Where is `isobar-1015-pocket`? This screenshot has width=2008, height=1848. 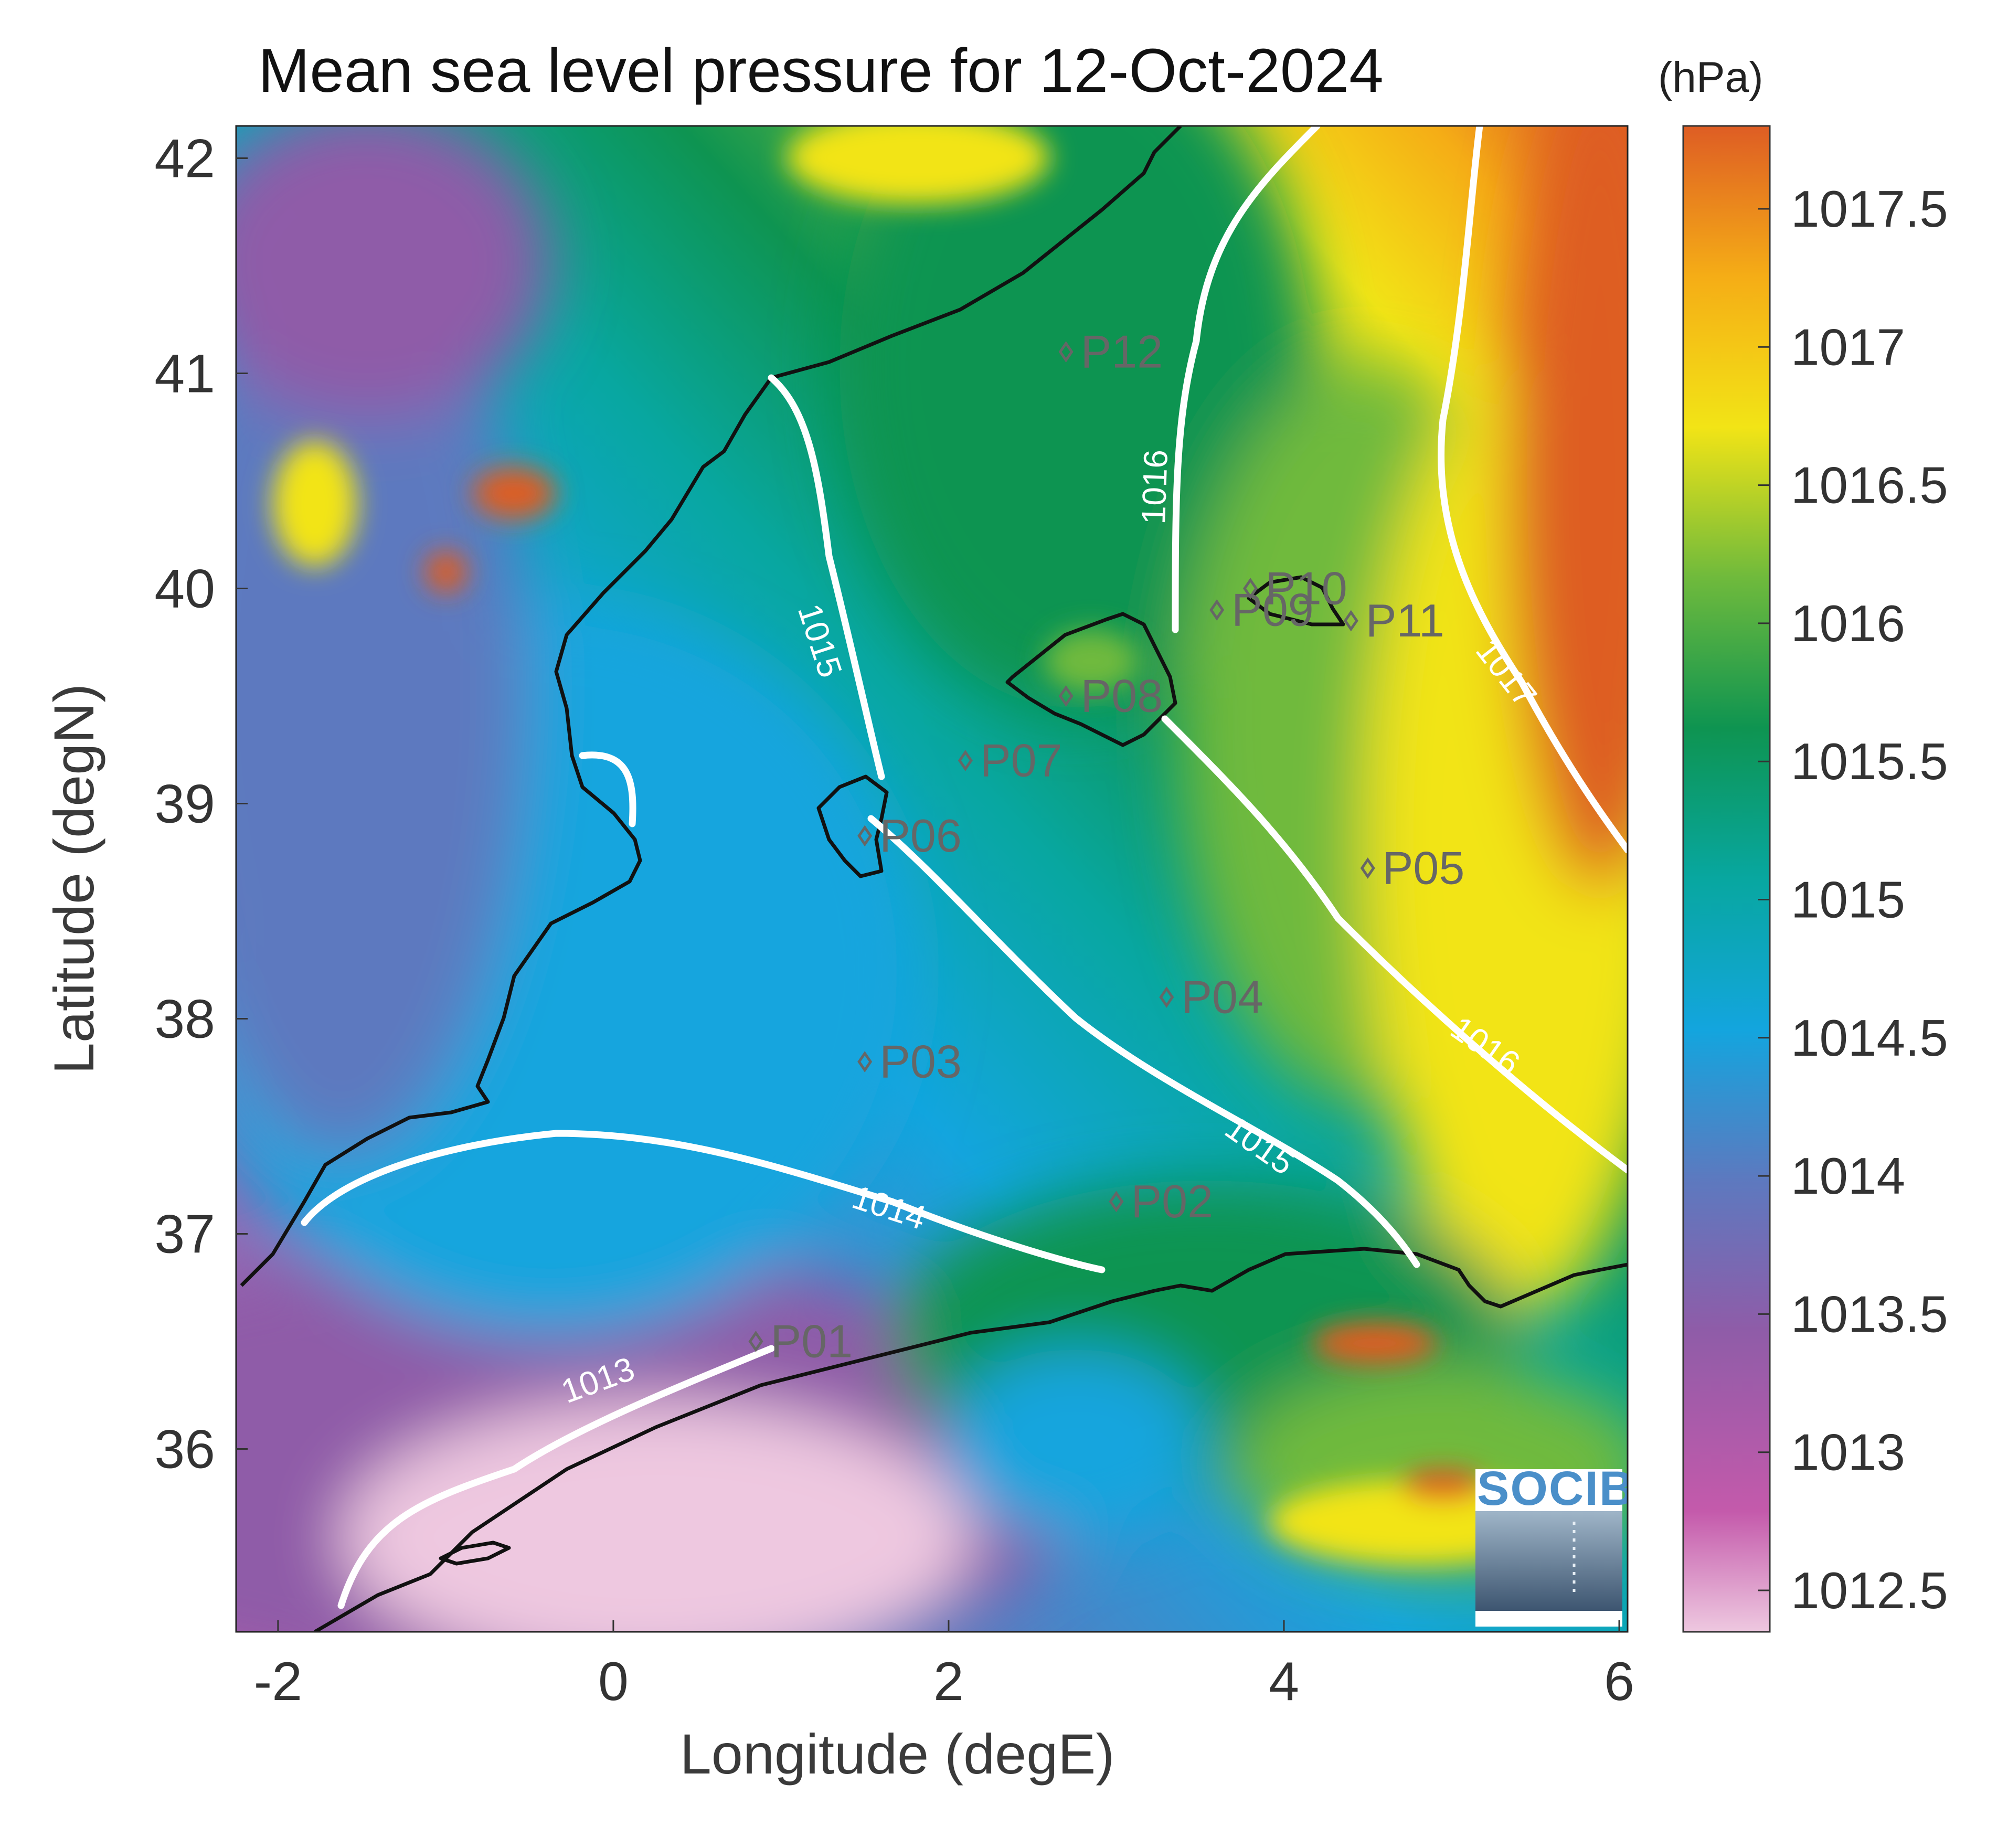
isobar-1015-pocket is located at coordinates (607, 789).